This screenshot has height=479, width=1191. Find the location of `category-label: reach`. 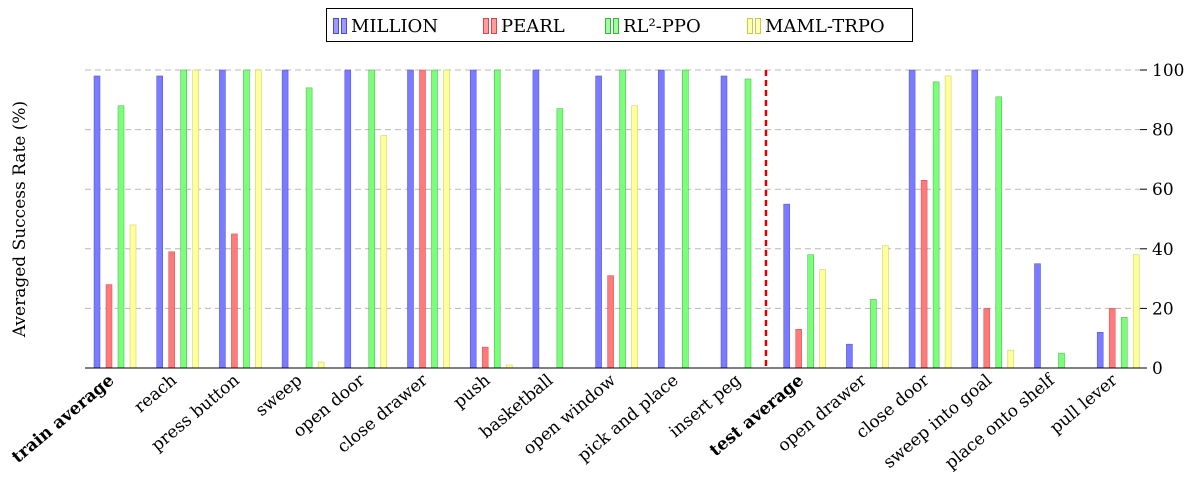

category-label: reach is located at coordinates (156, 393).